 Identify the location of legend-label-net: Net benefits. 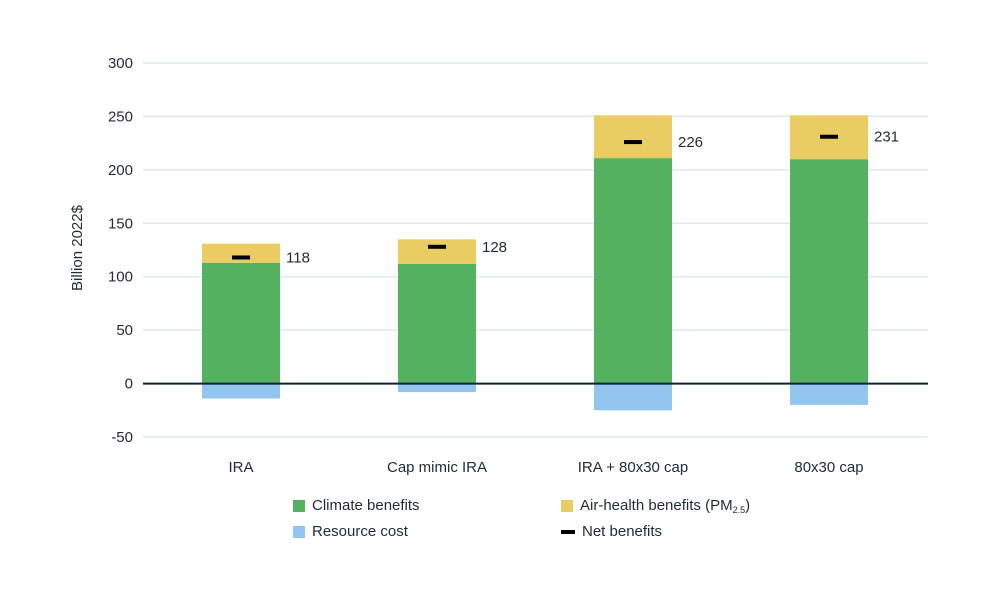
(622, 531).